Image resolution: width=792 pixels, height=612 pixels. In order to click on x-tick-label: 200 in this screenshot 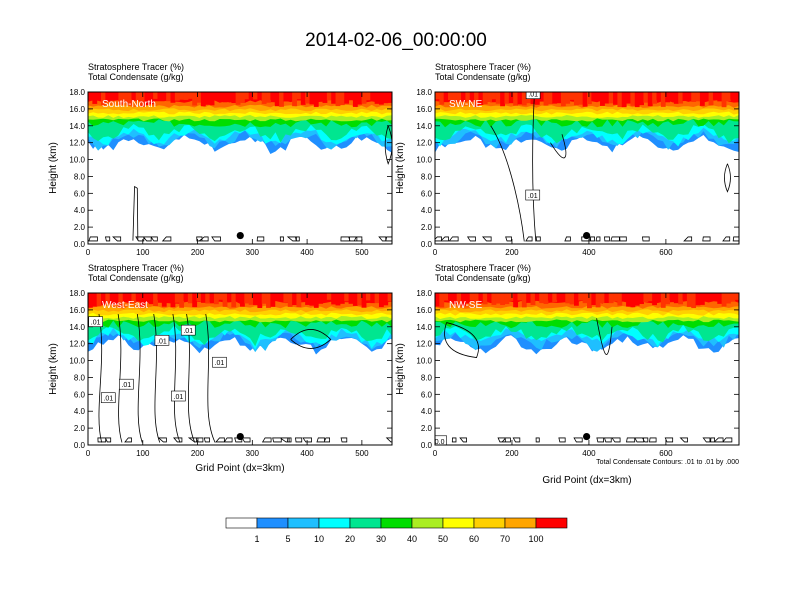, I will do `click(512, 252)`.